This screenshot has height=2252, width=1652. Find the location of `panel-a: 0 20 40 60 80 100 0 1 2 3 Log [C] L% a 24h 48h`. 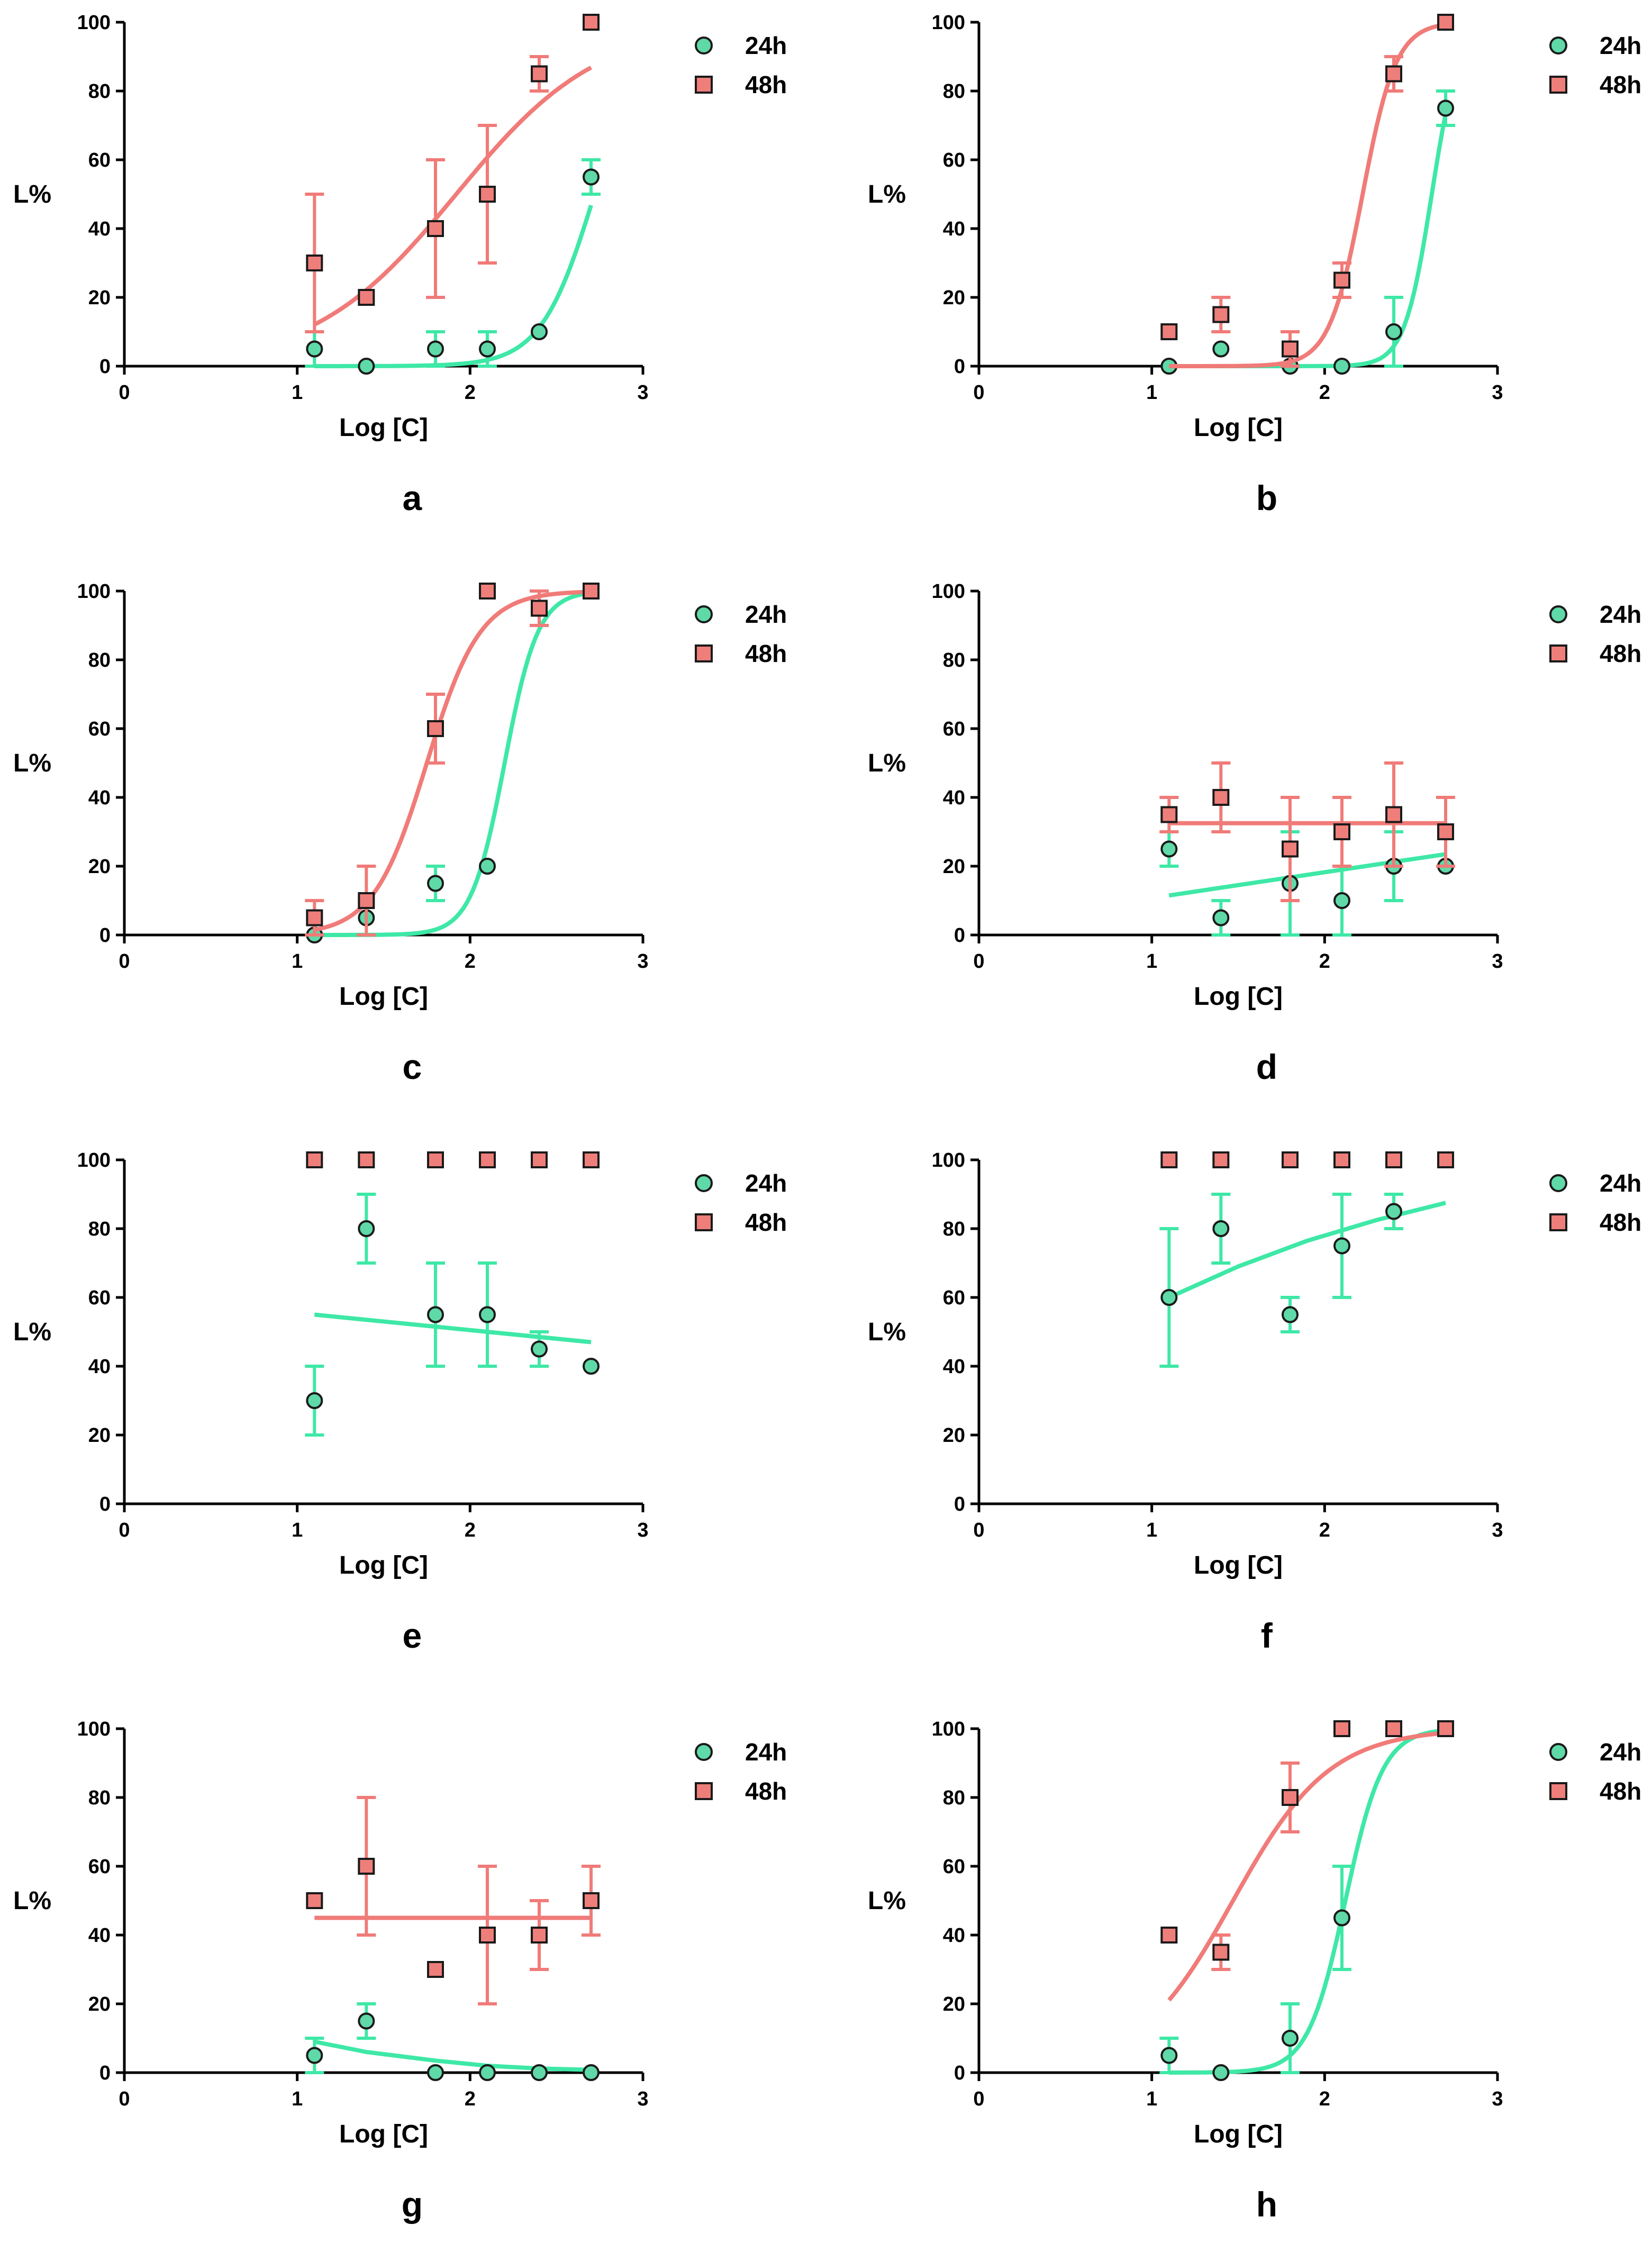

panel-a: 0 20 40 60 80 100 0 1 2 3 Log [C] L% a 24h 48h is located at coordinates (400, 264).